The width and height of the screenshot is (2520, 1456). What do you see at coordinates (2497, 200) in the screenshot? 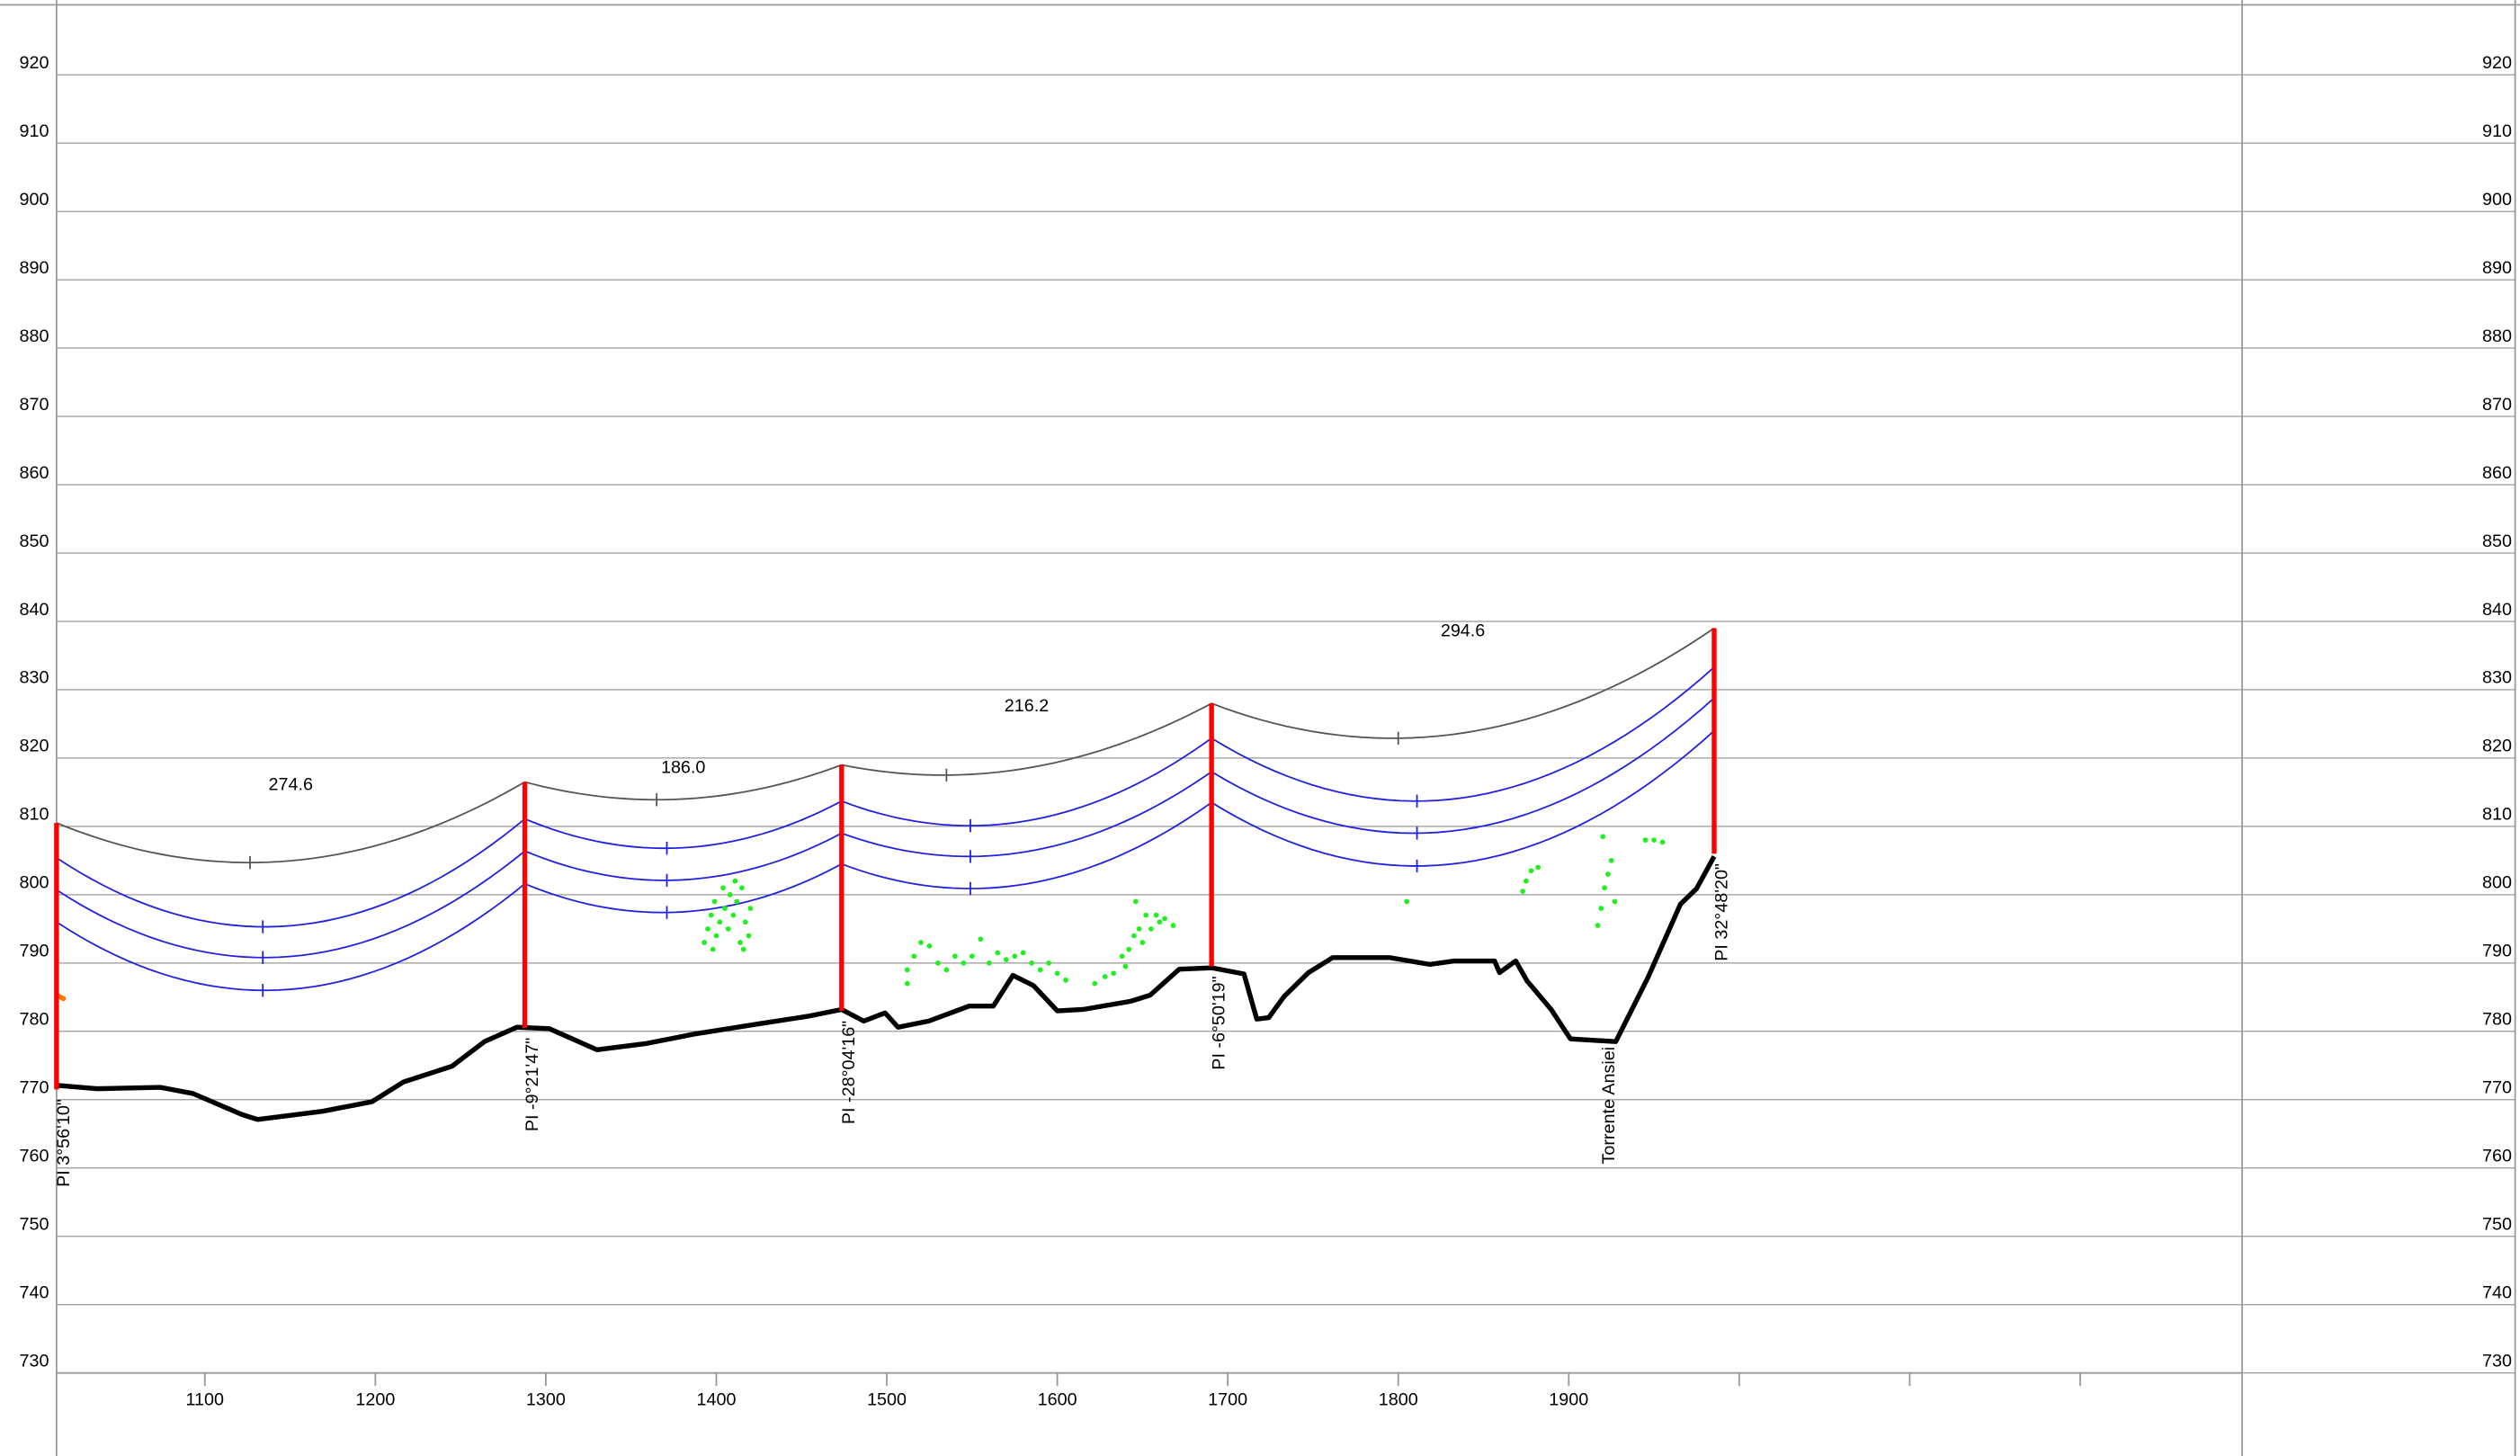
I see `y-tick-label-right: 900` at bounding box center [2497, 200].